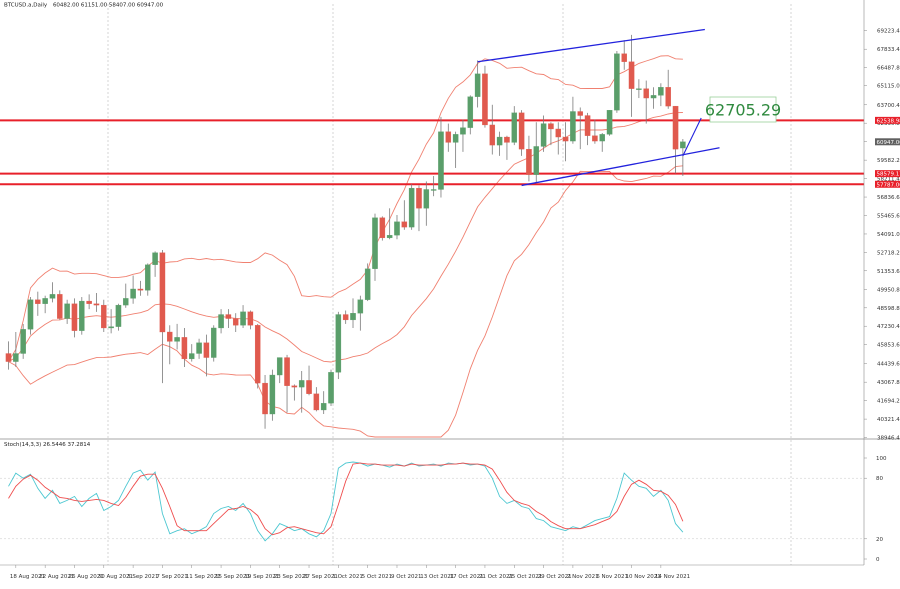 The width and height of the screenshot is (900, 589). I want to click on instrument-name: BTCUSD.a,Daily, so click(26, 6).